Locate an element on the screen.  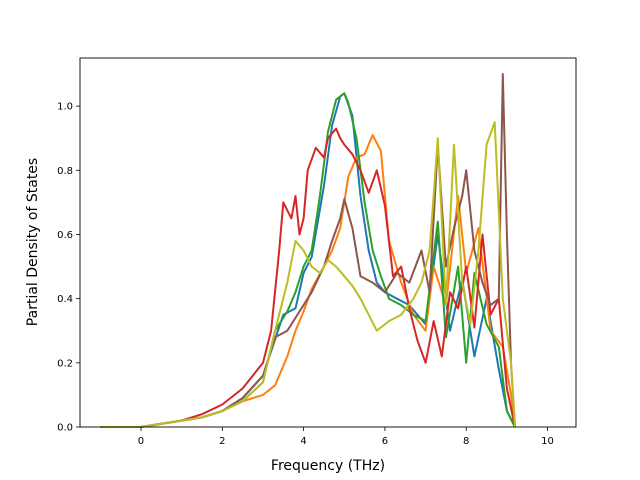
x-tick-label: 6 is located at coordinates (385, 441).